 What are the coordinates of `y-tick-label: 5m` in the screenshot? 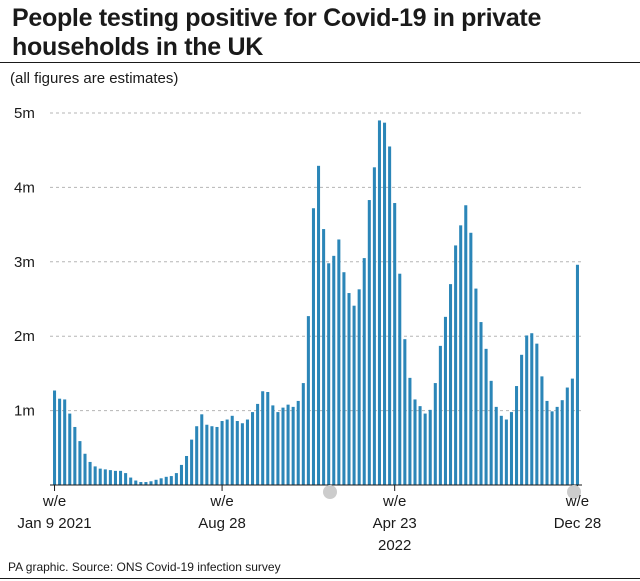 It's located at (24, 113).